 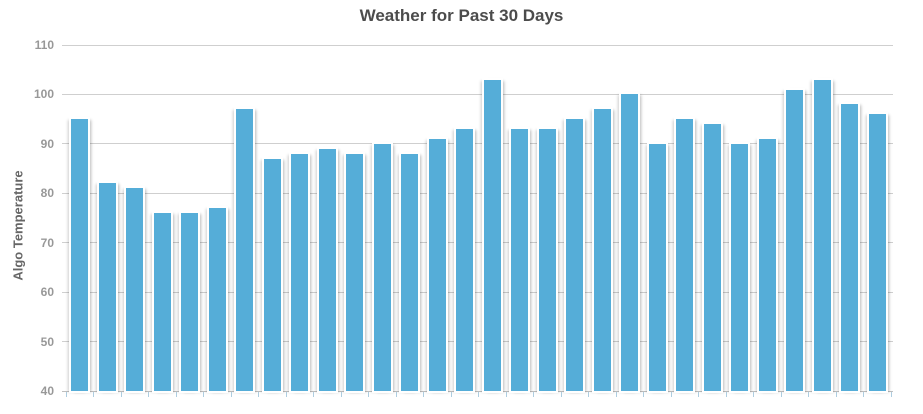 What do you see at coordinates (47, 341) in the screenshot?
I see `y-tick-label-50: 50` at bounding box center [47, 341].